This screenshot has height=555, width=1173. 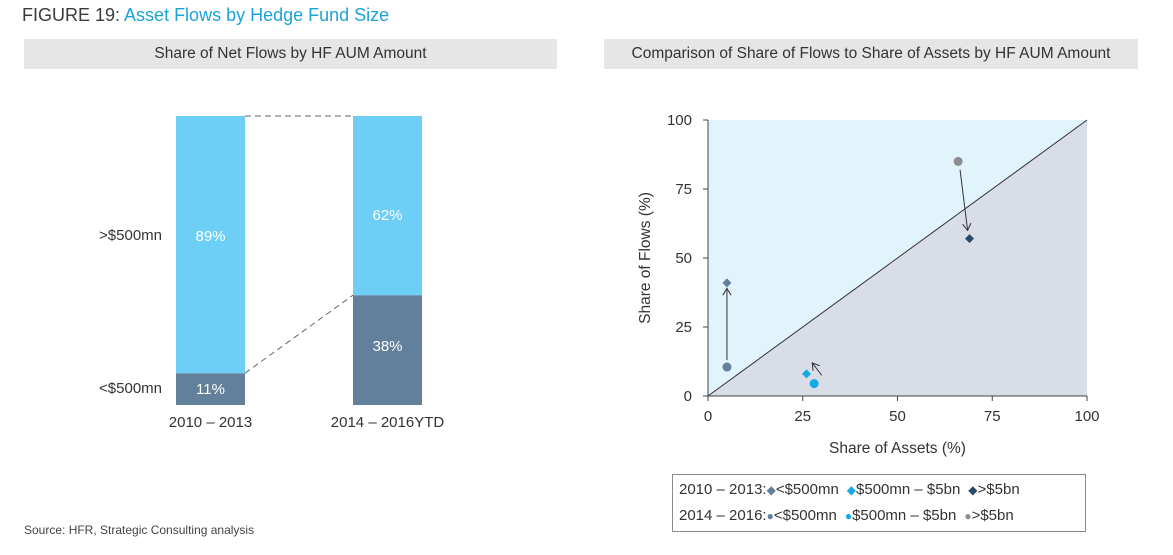 I want to click on y-tick-label: 25, so click(x=683, y=327).